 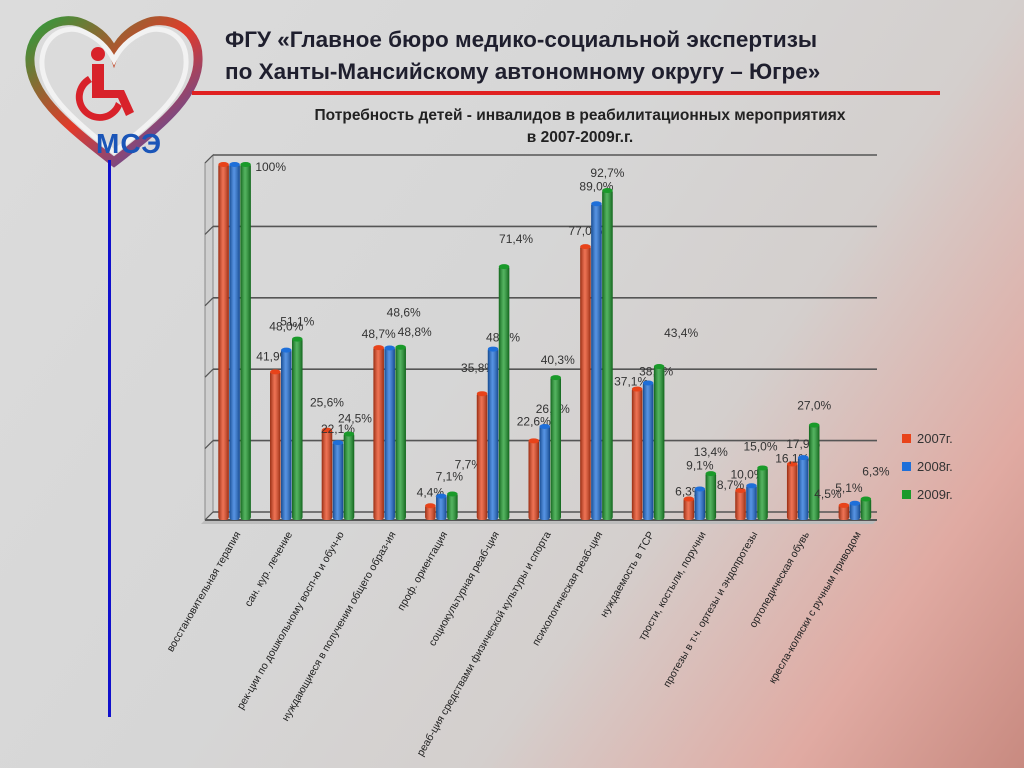 I want to click on legend-item-2009: 2009г., so click(x=927, y=494).